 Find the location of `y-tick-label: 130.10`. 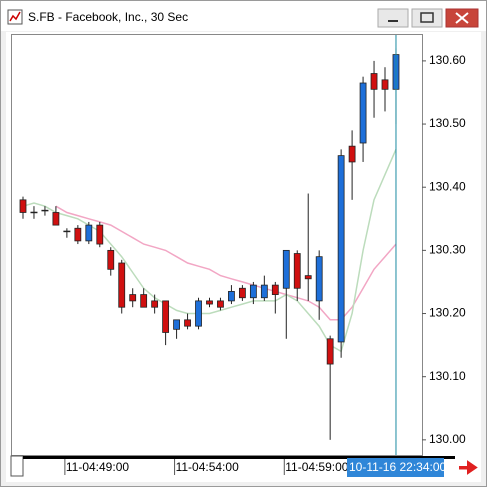

y-tick-label: 130.10 is located at coordinates (447, 376).